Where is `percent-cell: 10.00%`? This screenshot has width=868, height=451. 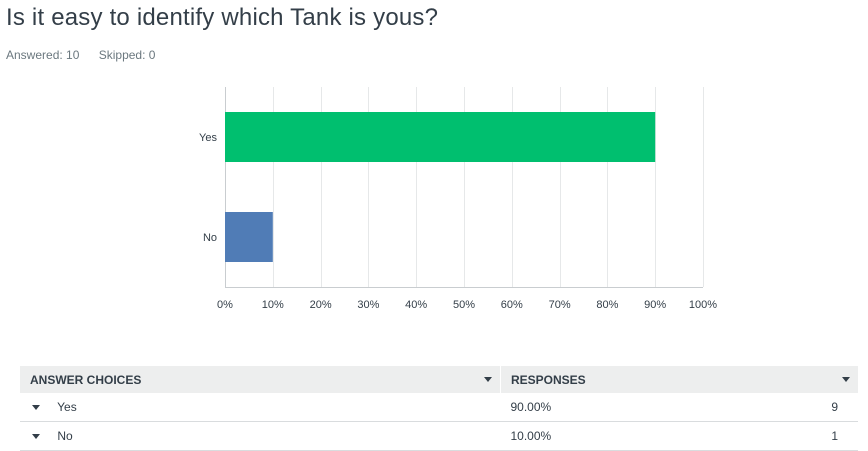 percent-cell: 10.00% is located at coordinates (620, 436).